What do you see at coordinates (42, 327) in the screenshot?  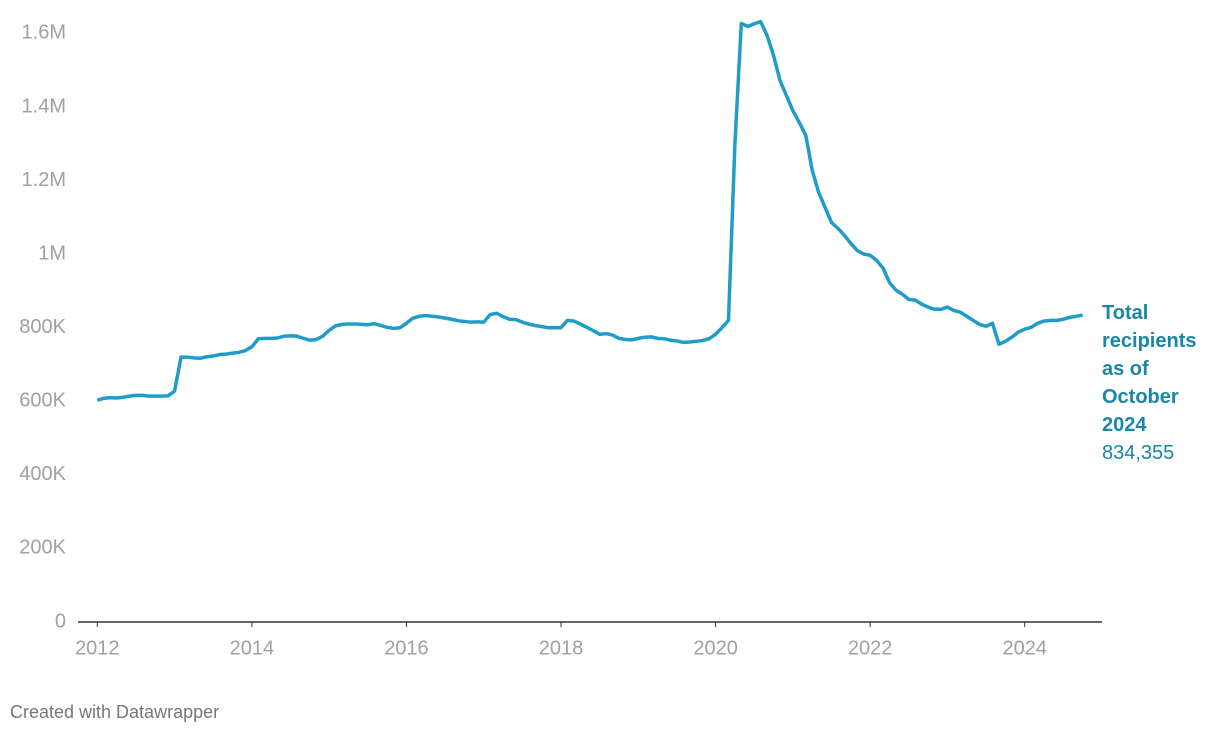 I see `y-tick-label: 800K` at bounding box center [42, 327].